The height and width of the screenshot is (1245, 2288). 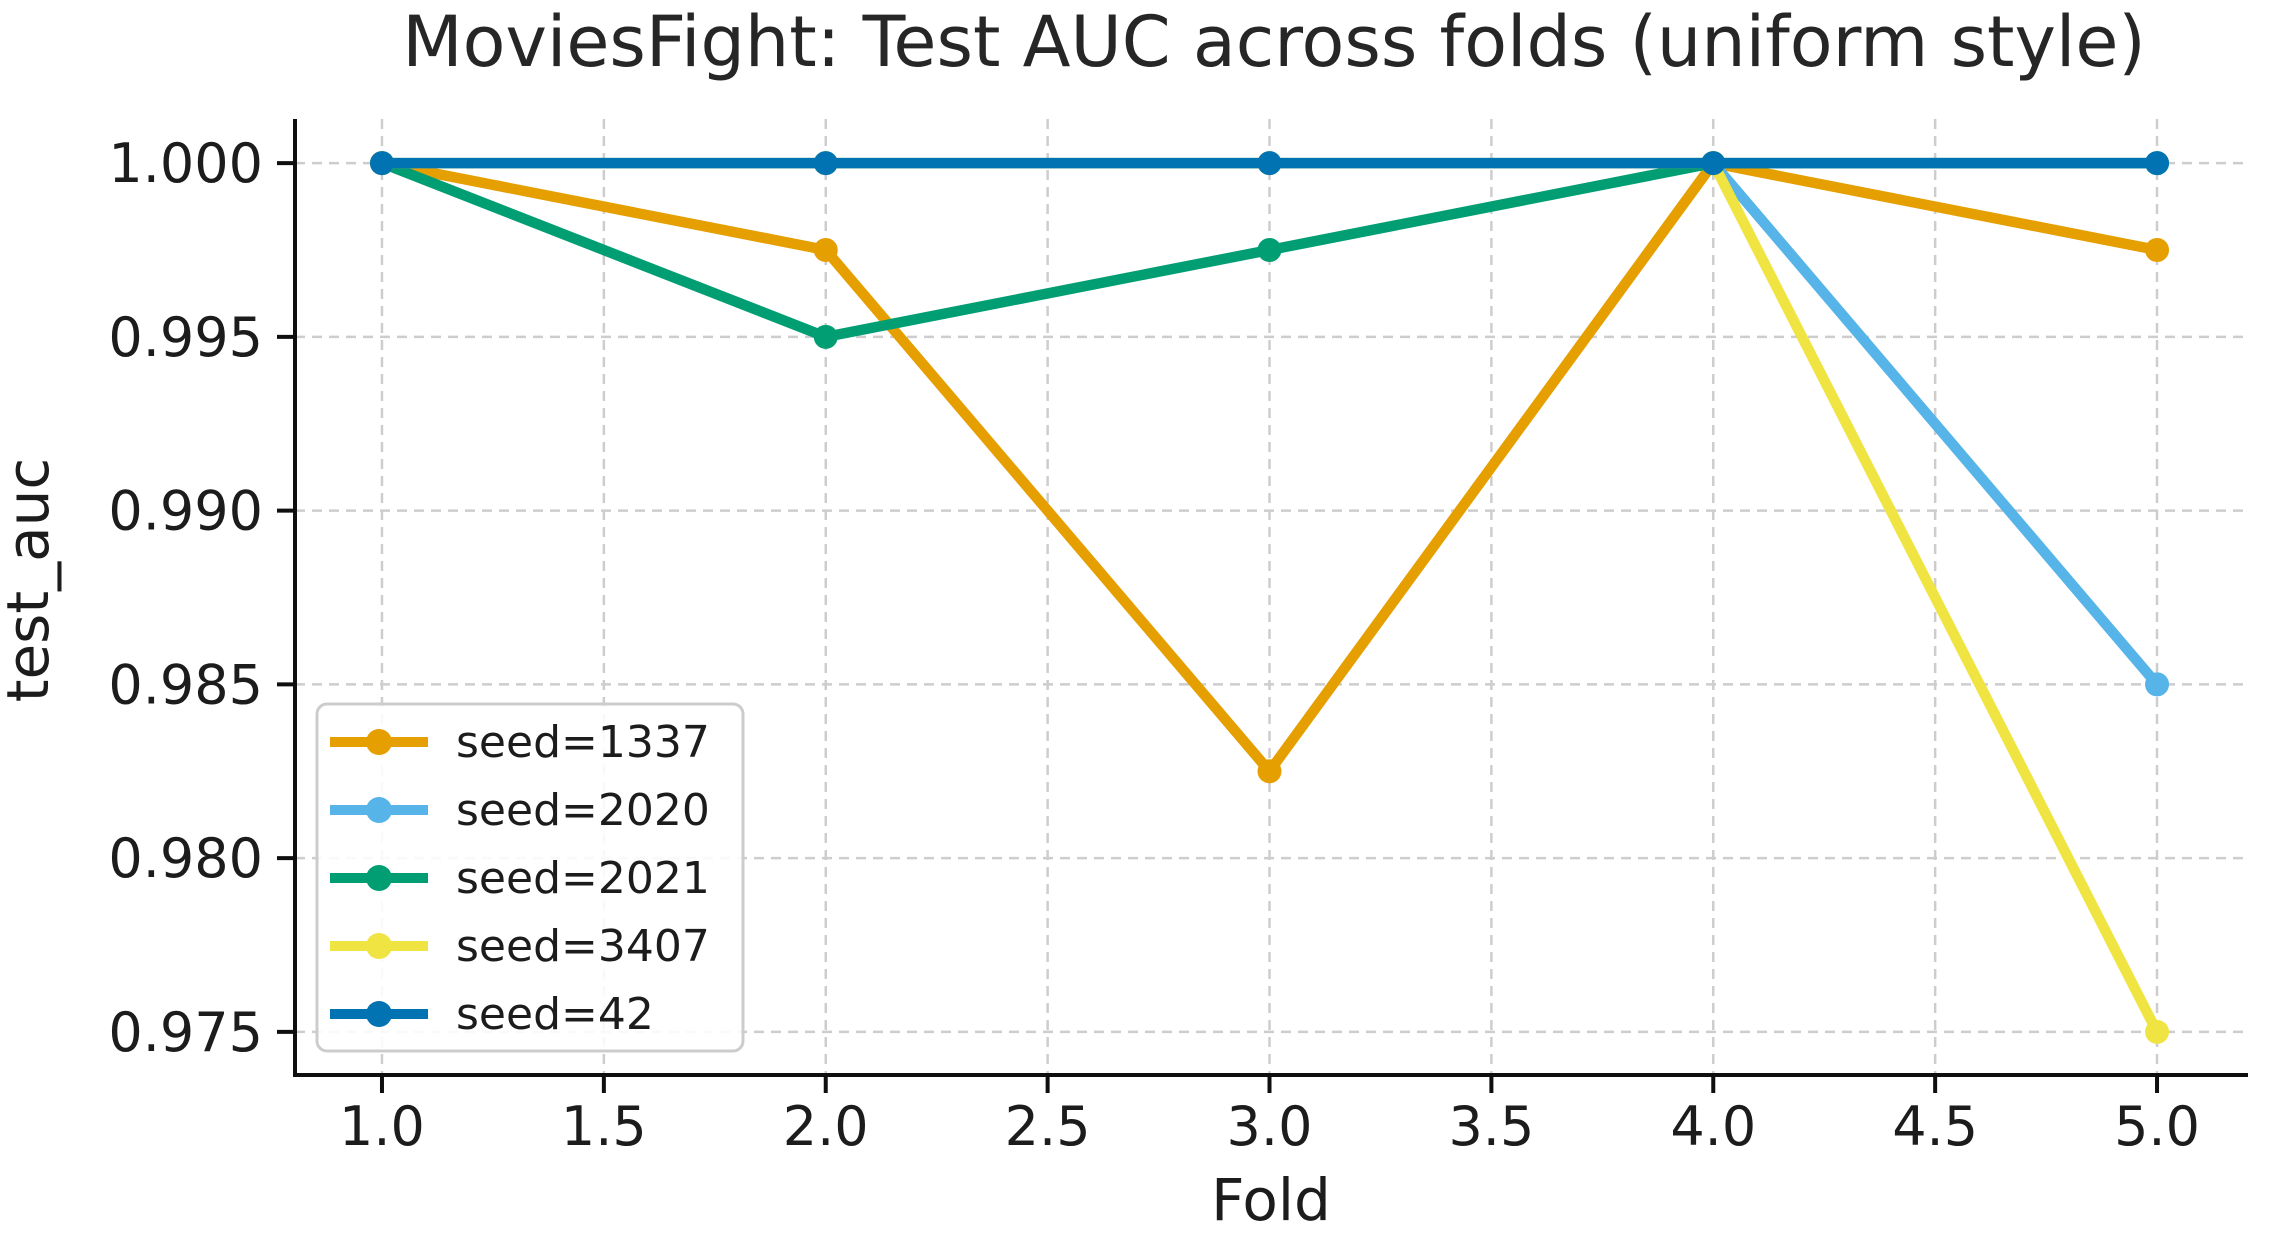 I want to click on y-tick-label: 0.990, so click(x=185, y=511).